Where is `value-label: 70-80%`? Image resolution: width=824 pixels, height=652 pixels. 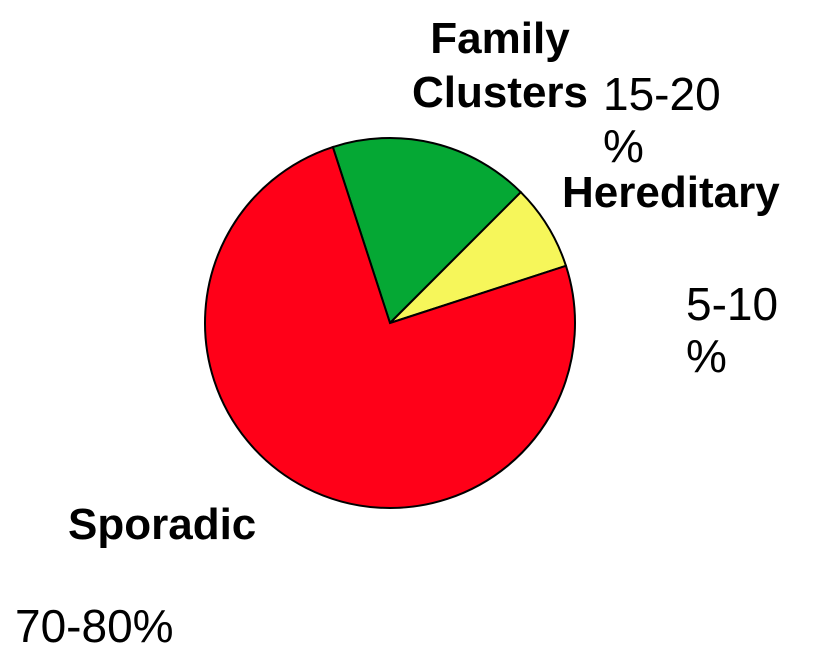
value-label: 70-80% is located at coordinates (94, 626).